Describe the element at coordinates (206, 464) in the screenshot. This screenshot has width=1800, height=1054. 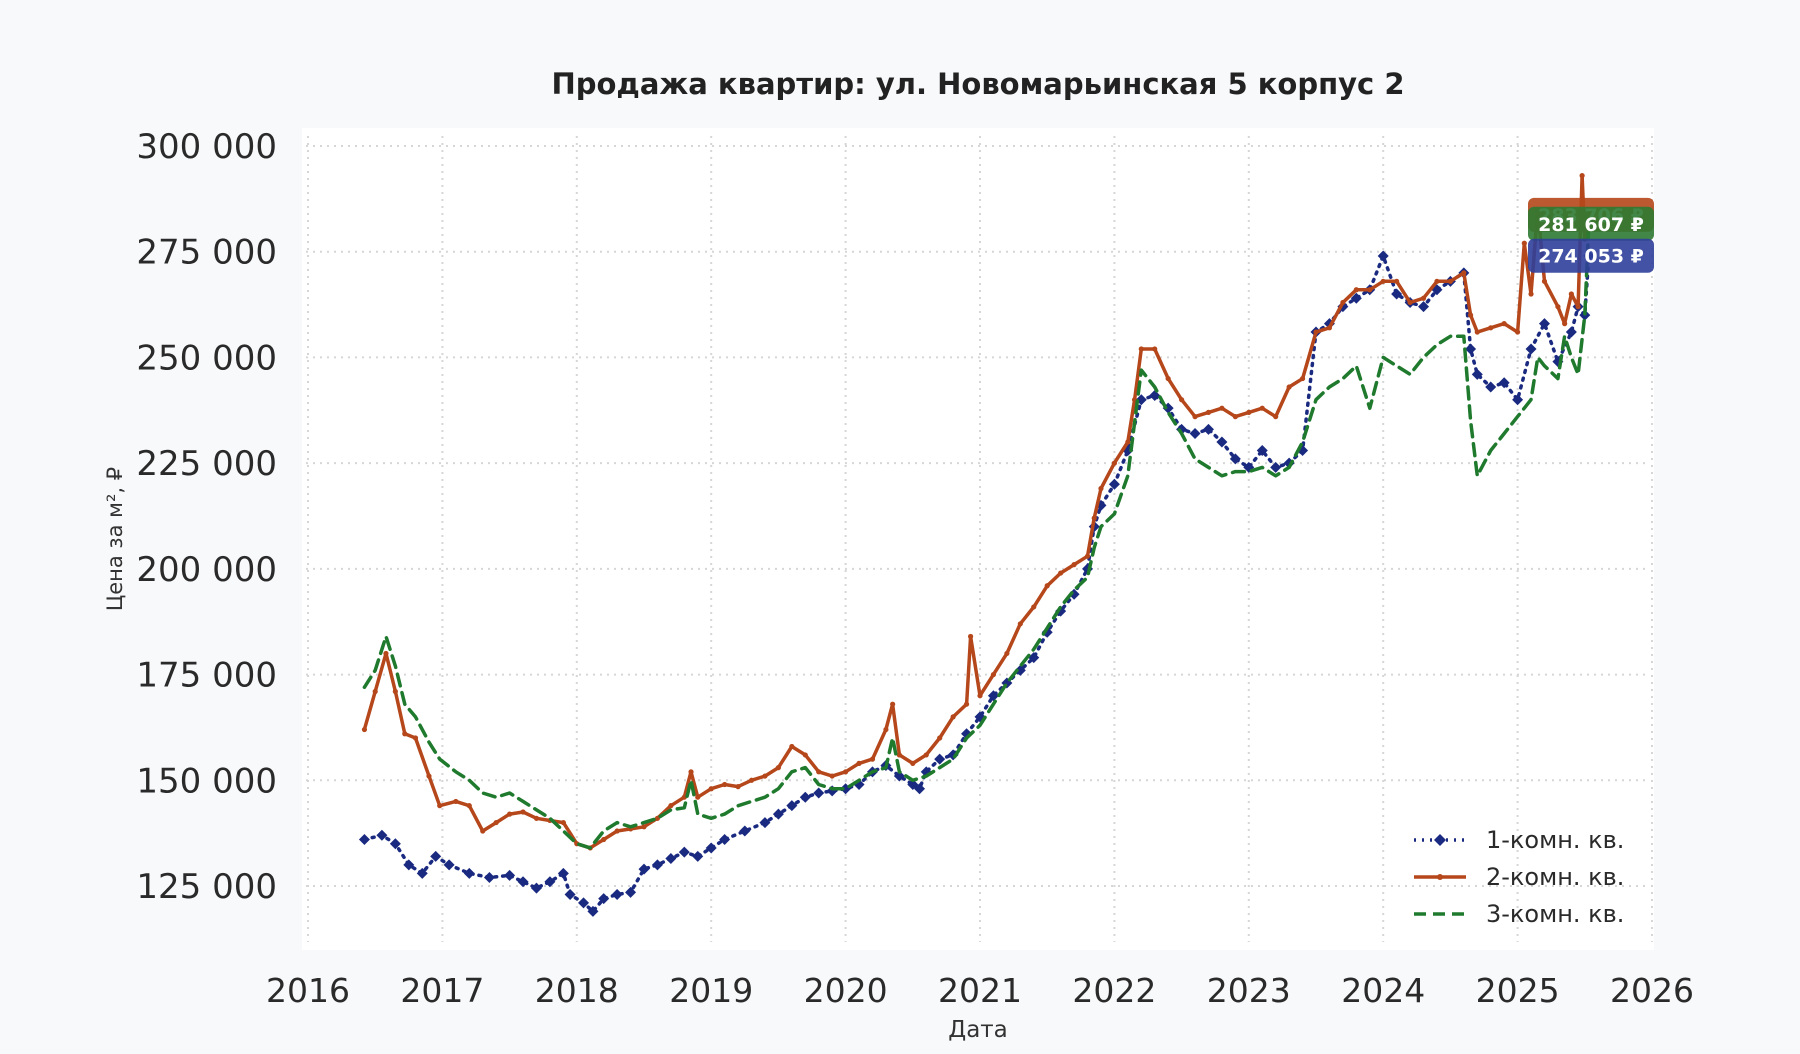
I see `y-tick-label: 225 000` at that location.